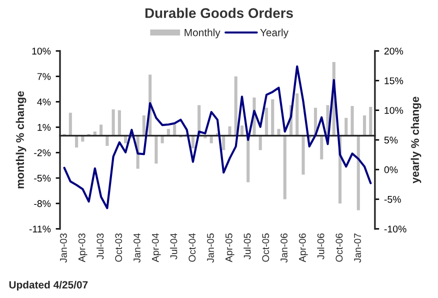  What do you see at coordinates (229, 247) in the screenshot?
I see `x-tick-label: Apr-05` at bounding box center [229, 247].